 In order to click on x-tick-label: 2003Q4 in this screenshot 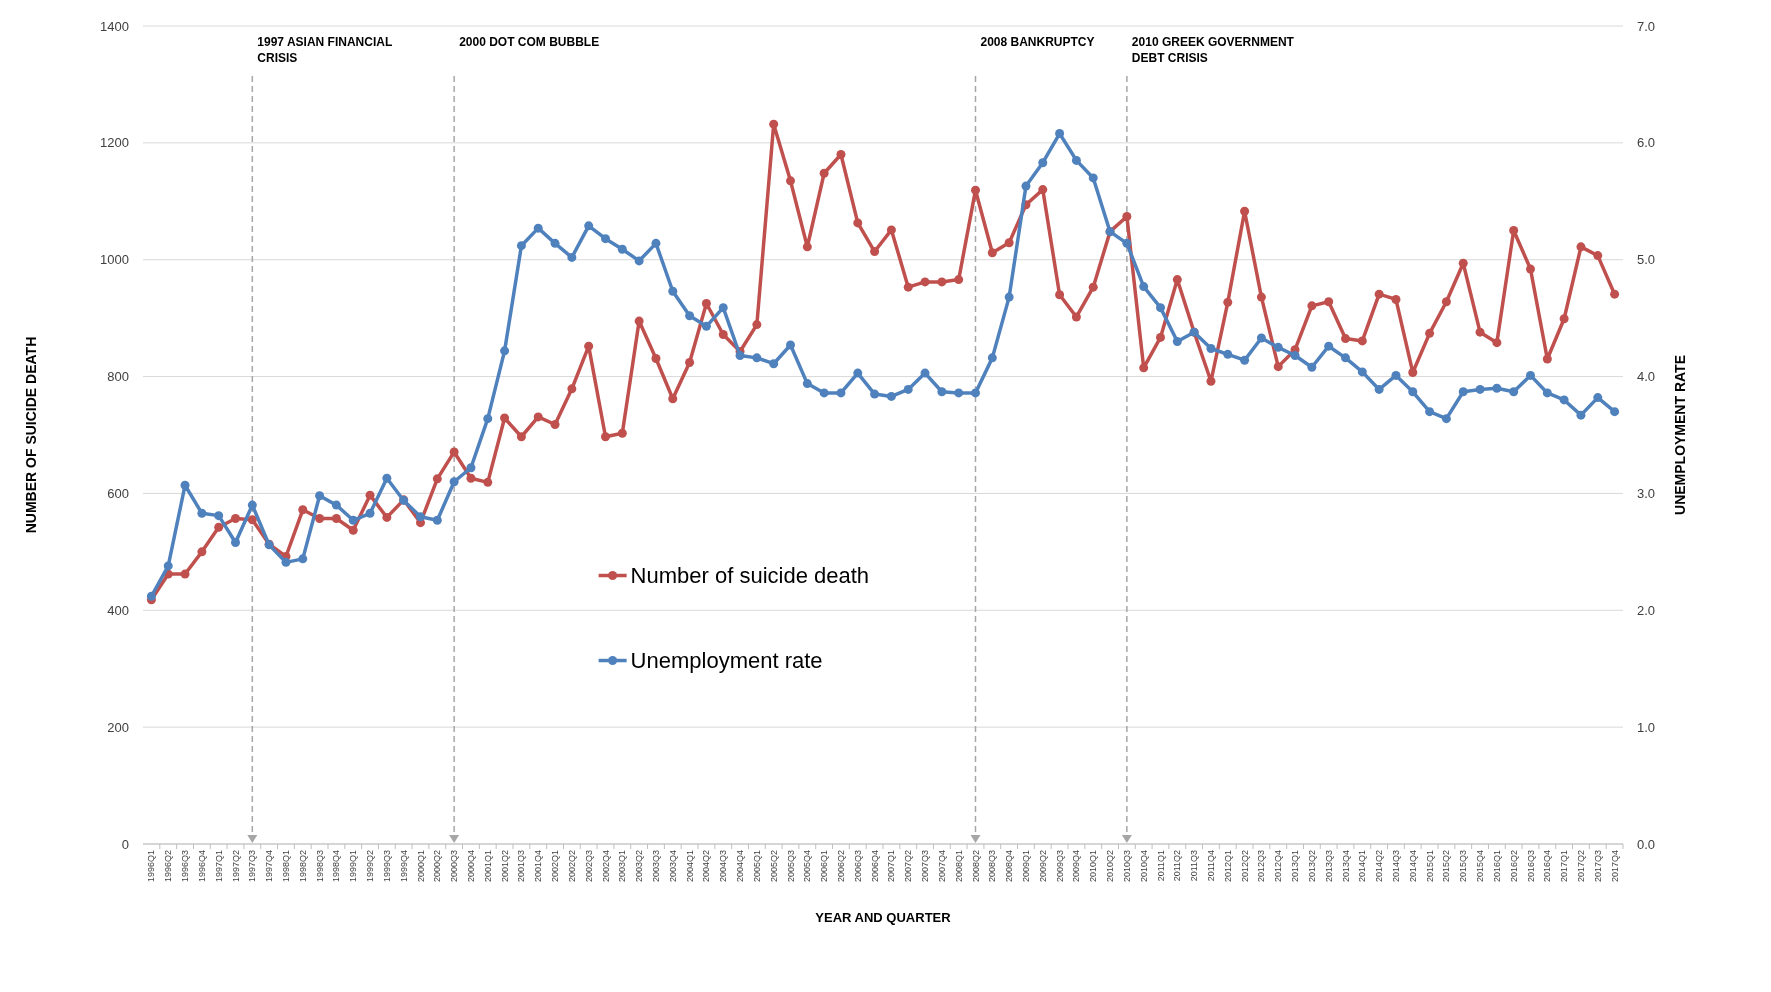, I will do `click(672, 866)`.